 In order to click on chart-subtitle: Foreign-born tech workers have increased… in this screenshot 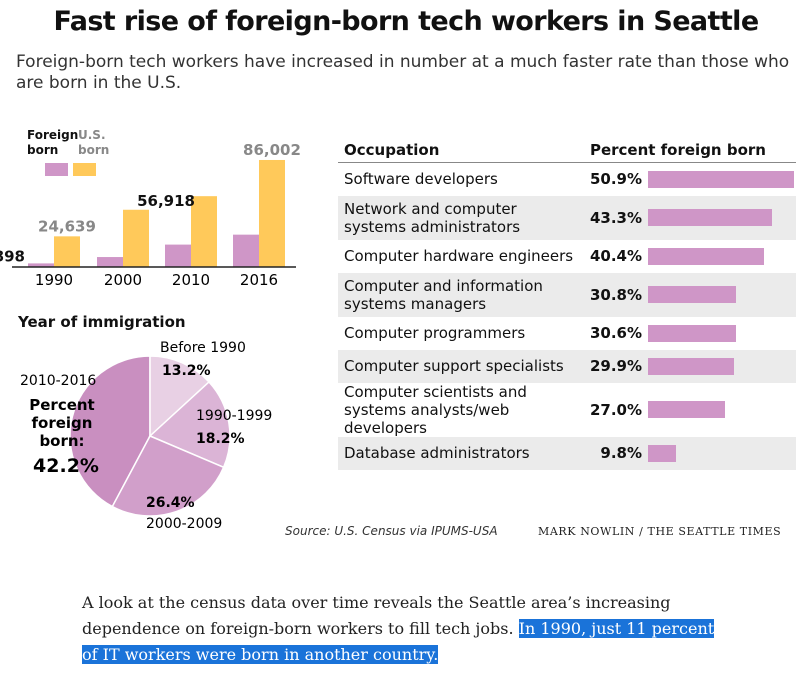, I will do `click(403, 72)`.